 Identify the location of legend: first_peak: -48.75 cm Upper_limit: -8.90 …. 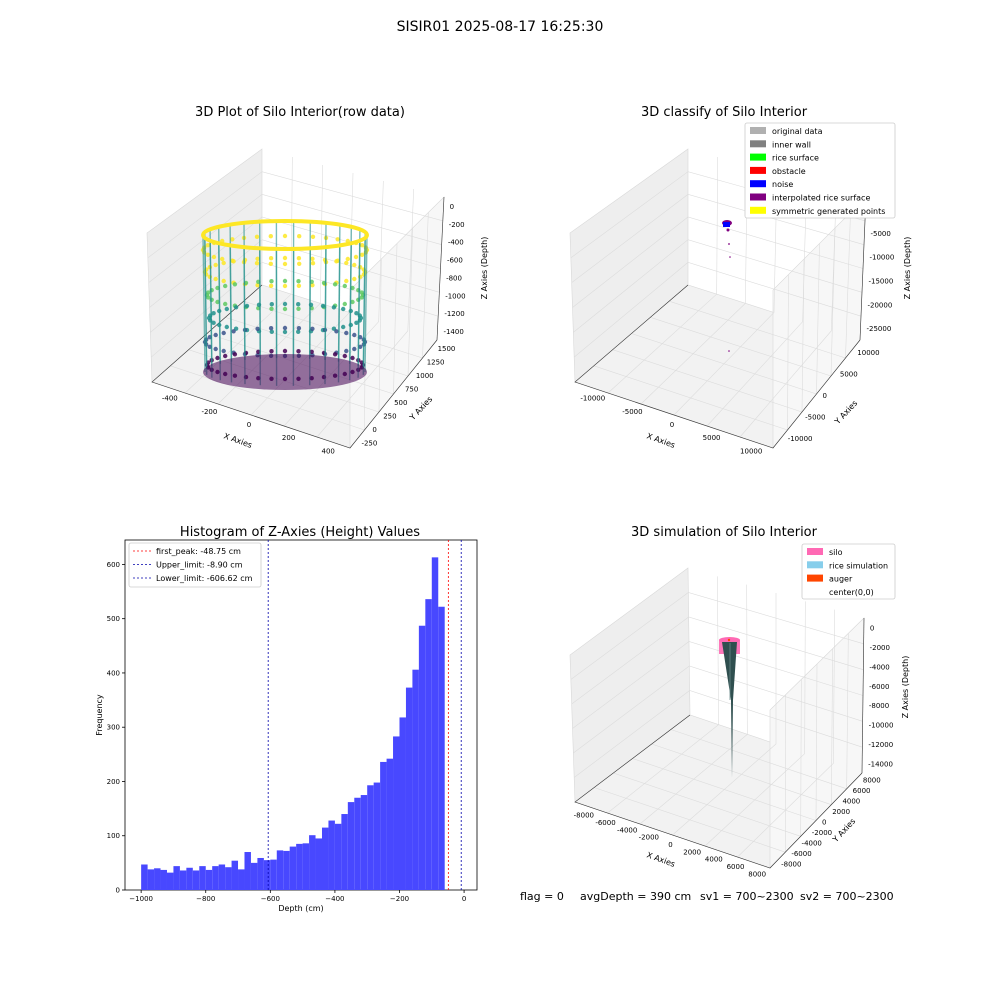
(195, 565).